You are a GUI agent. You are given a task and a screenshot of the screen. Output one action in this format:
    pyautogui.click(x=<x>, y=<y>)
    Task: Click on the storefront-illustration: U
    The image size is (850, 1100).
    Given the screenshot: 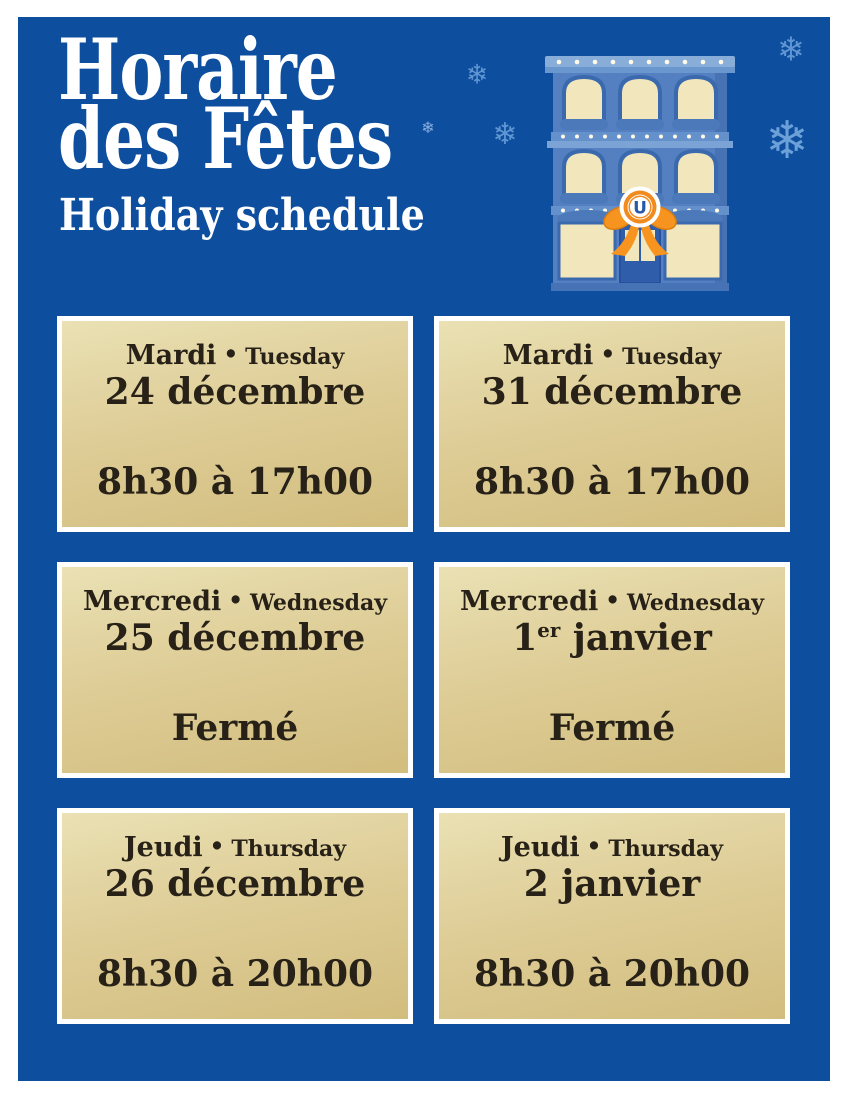 What is the action you would take?
    pyautogui.click(x=640, y=173)
    